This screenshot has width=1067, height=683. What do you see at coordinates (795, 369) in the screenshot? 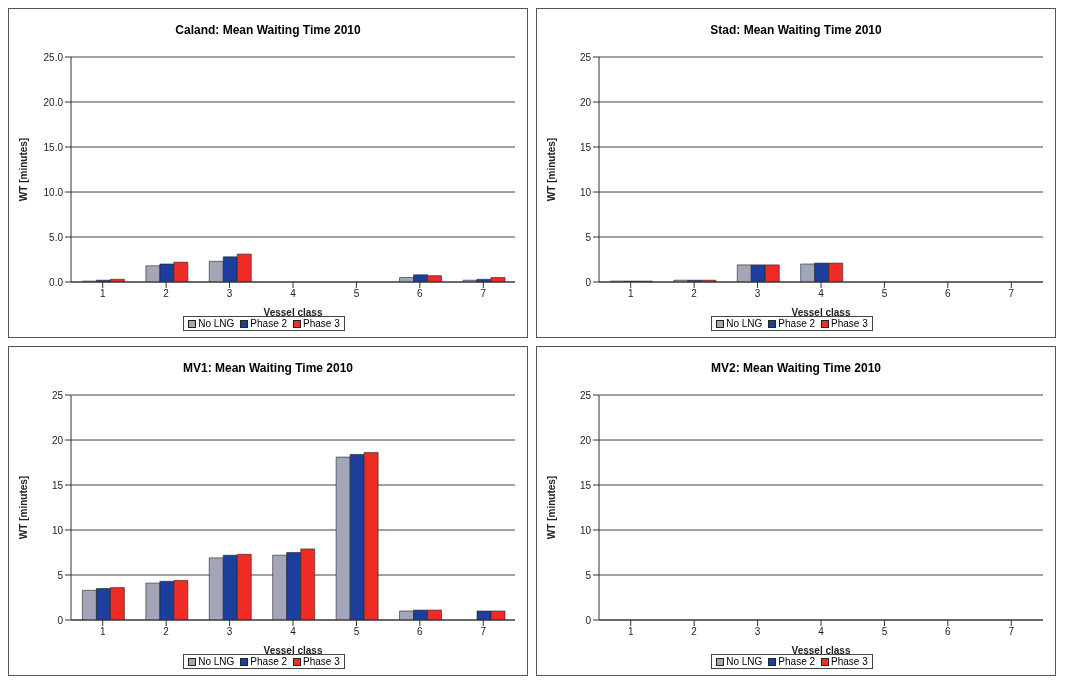
I see `chart-title: MV2: Mean Waiting Time 2010` at bounding box center [795, 369].